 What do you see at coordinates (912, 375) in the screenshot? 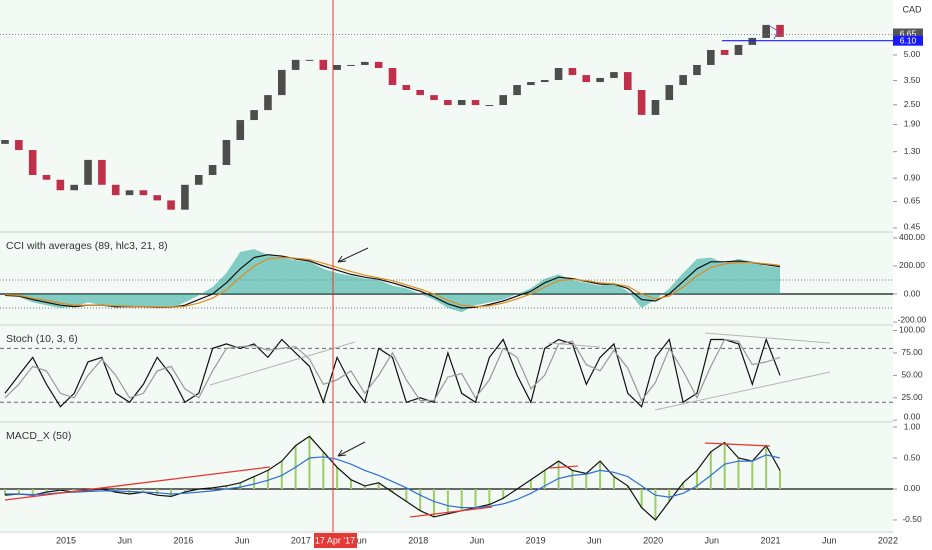
I see `y-tick-label: 50.00` at bounding box center [912, 375].